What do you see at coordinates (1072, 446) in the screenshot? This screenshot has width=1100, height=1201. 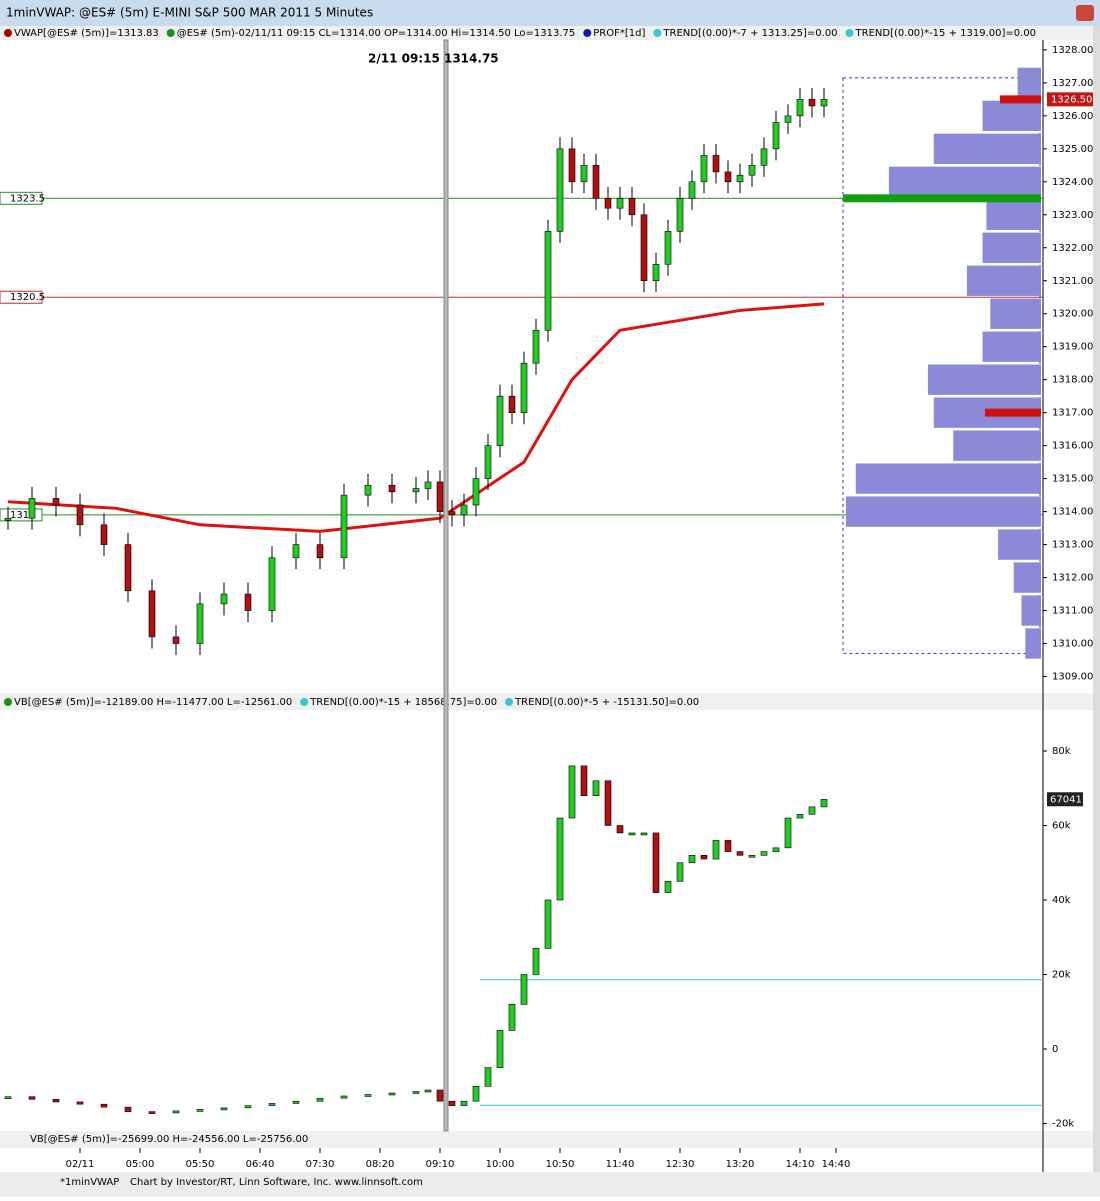 I see `y-tick-label: 1316.00` at bounding box center [1072, 446].